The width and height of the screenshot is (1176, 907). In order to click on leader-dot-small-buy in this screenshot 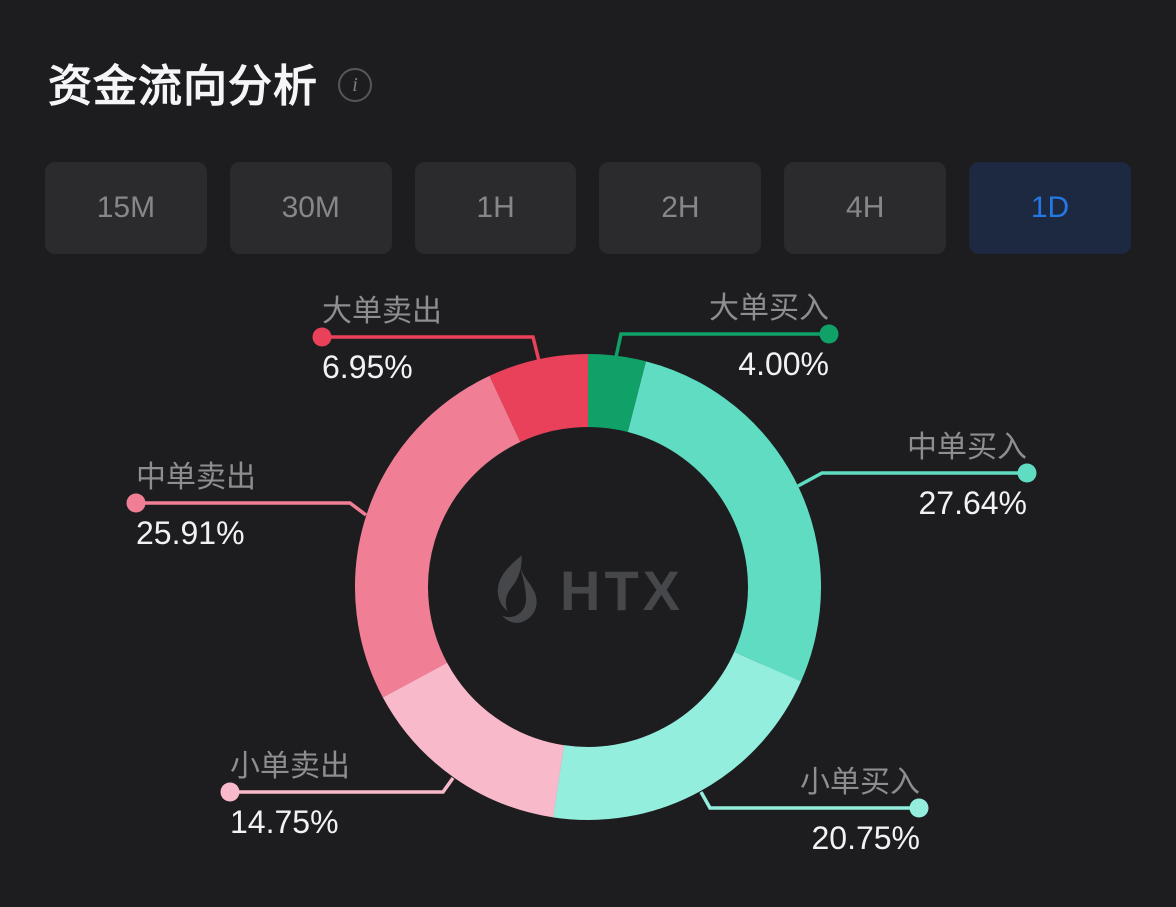, I will do `click(919, 808)`.